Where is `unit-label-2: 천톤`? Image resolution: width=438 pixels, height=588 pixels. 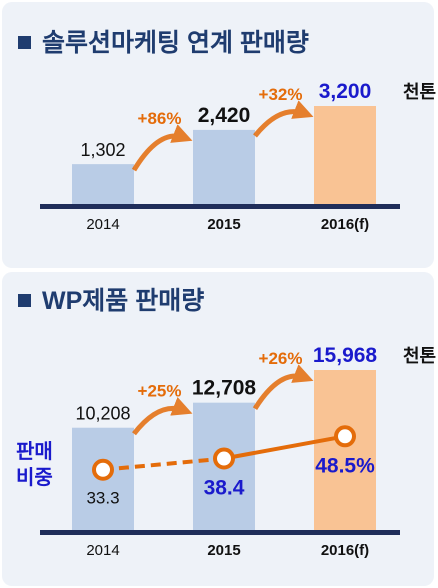 unit-label-2: 천톤 is located at coordinates (419, 356).